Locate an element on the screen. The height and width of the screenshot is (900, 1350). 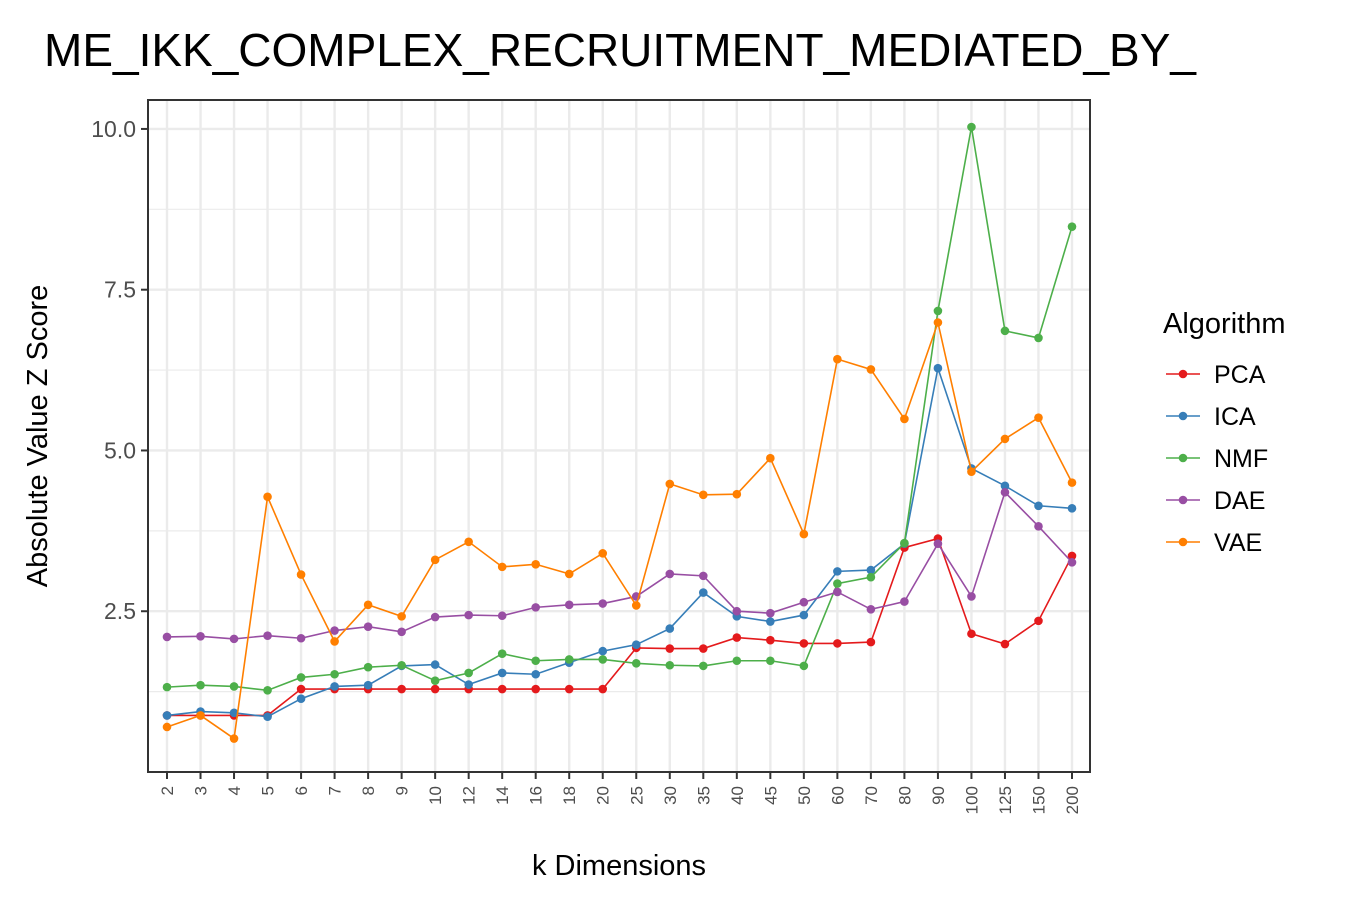
x-tick-label: 6 is located at coordinates (301, 790).